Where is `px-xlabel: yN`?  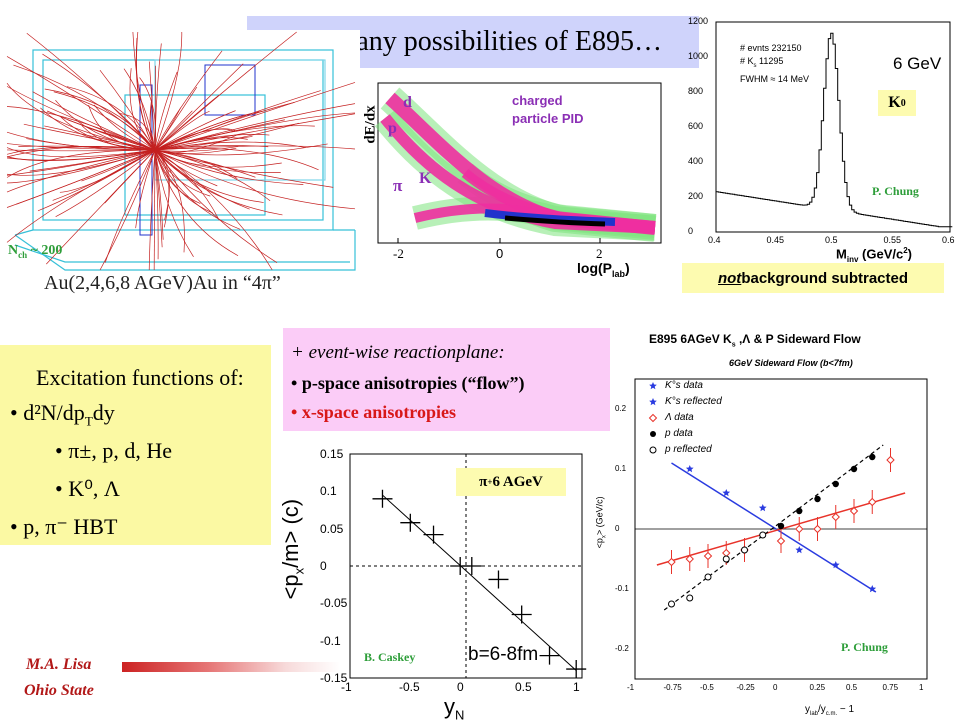 px-xlabel: yN is located at coordinates (454, 708).